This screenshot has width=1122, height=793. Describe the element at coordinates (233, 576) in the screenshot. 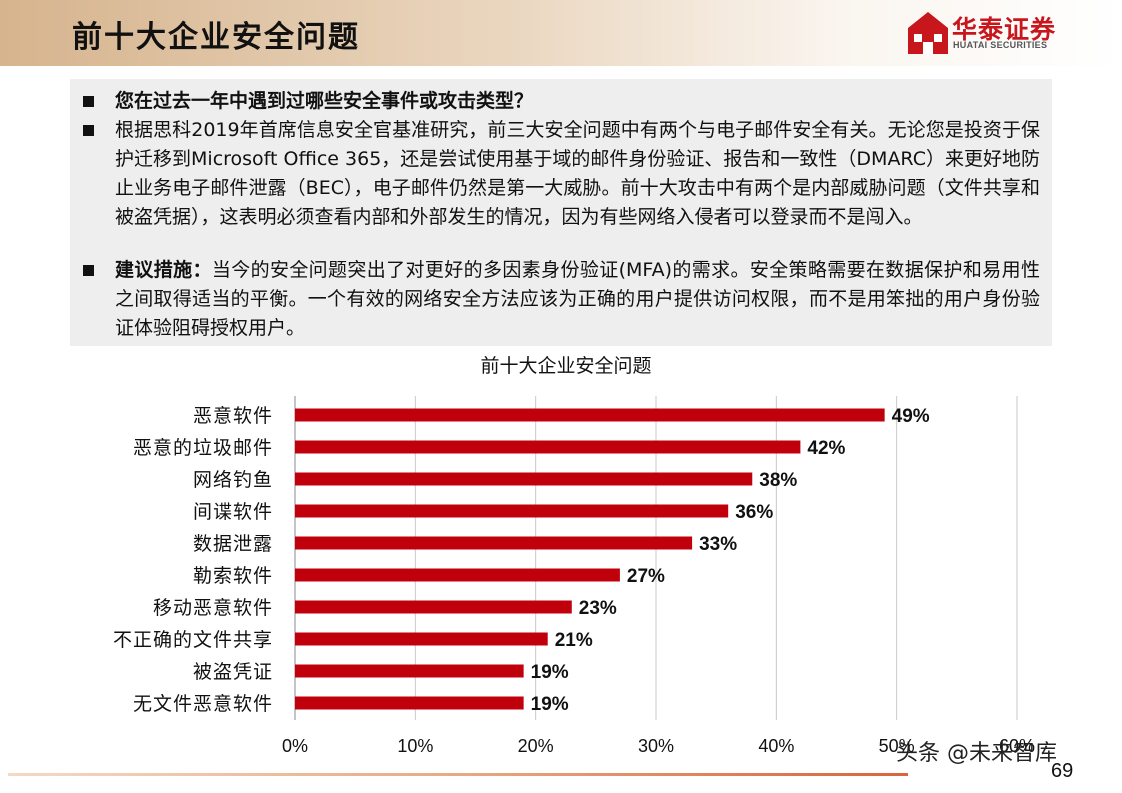

I see `category-label: 勒索软件` at that location.